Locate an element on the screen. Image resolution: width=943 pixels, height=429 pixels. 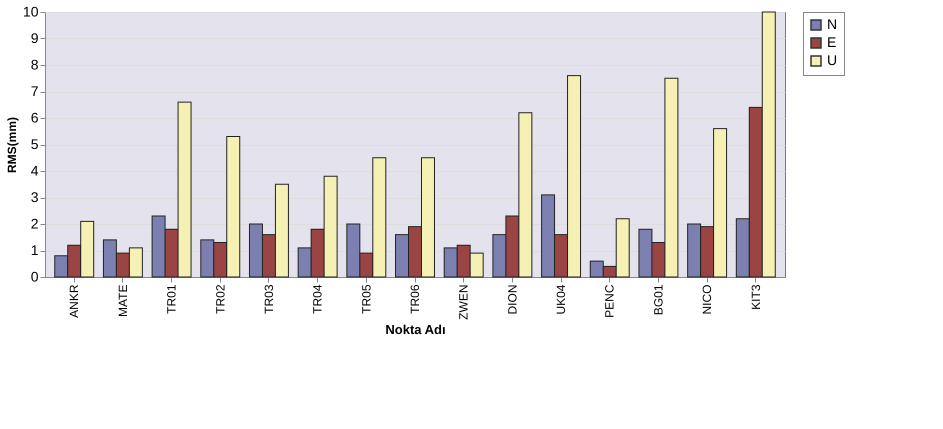
x-tick-label: TR06 is located at coordinates (415, 299).